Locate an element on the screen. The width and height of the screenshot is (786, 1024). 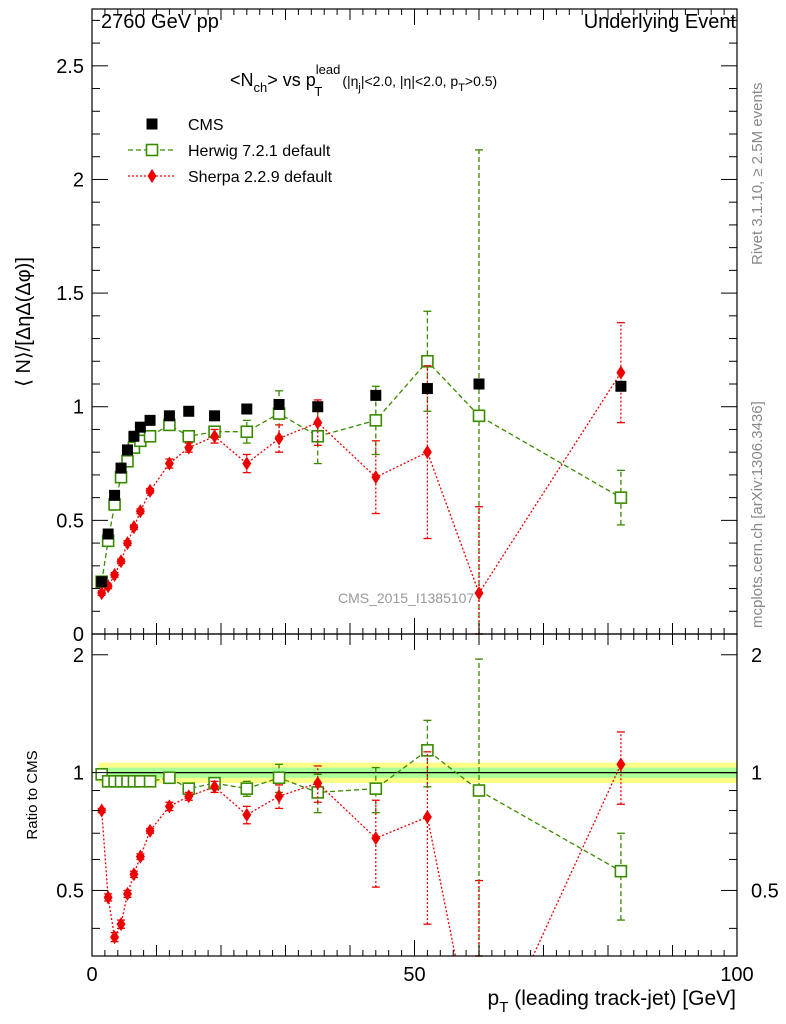
side-label-mcplots: mcplots.cern.ch [arXiv:1306.3436] is located at coordinates (757, 514).